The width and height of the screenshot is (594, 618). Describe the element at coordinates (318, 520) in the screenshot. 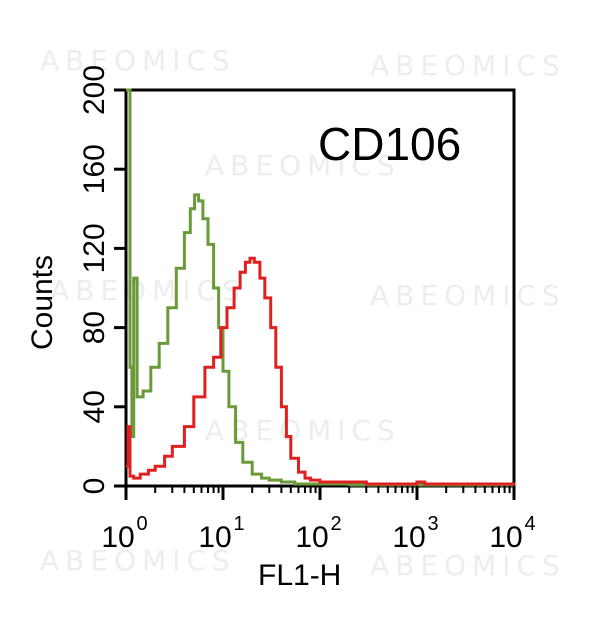

I see `x-axis: 10 0 10 1 10 2 10 3 10 4` at that location.